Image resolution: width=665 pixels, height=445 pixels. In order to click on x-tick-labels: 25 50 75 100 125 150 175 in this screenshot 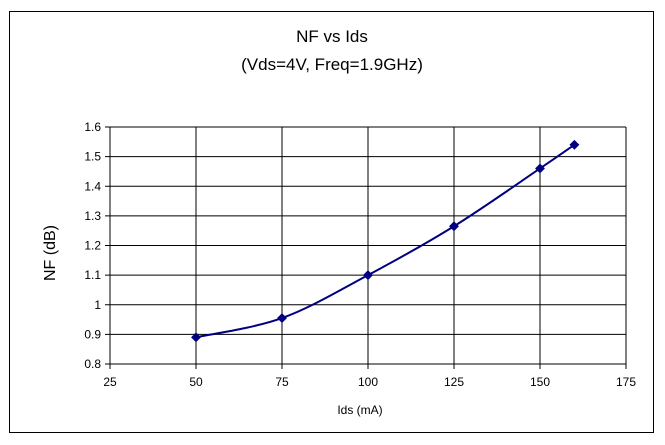, I will do `click(369, 382)`.